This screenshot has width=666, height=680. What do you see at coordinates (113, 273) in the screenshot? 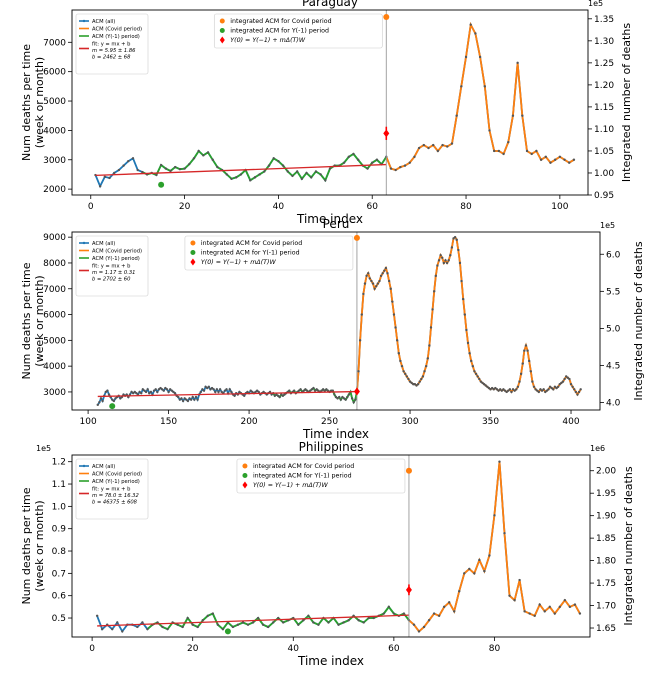
I see `legend-fit-text: m = 1.17 ± 0.31` at bounding box center [113, 273].